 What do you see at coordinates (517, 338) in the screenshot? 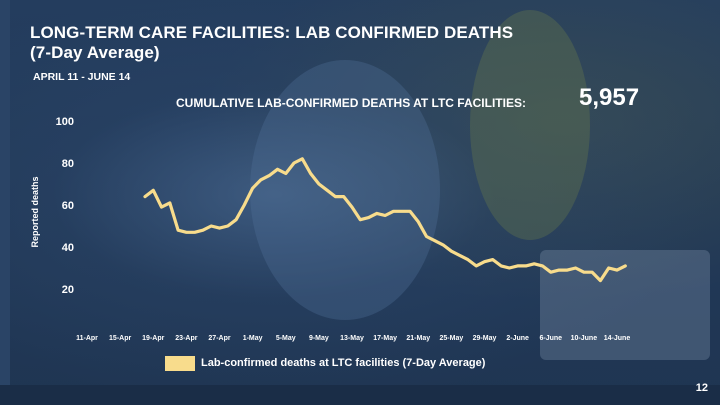
I see `x-tick-label: 2-June` at bounding box center [517, 338].